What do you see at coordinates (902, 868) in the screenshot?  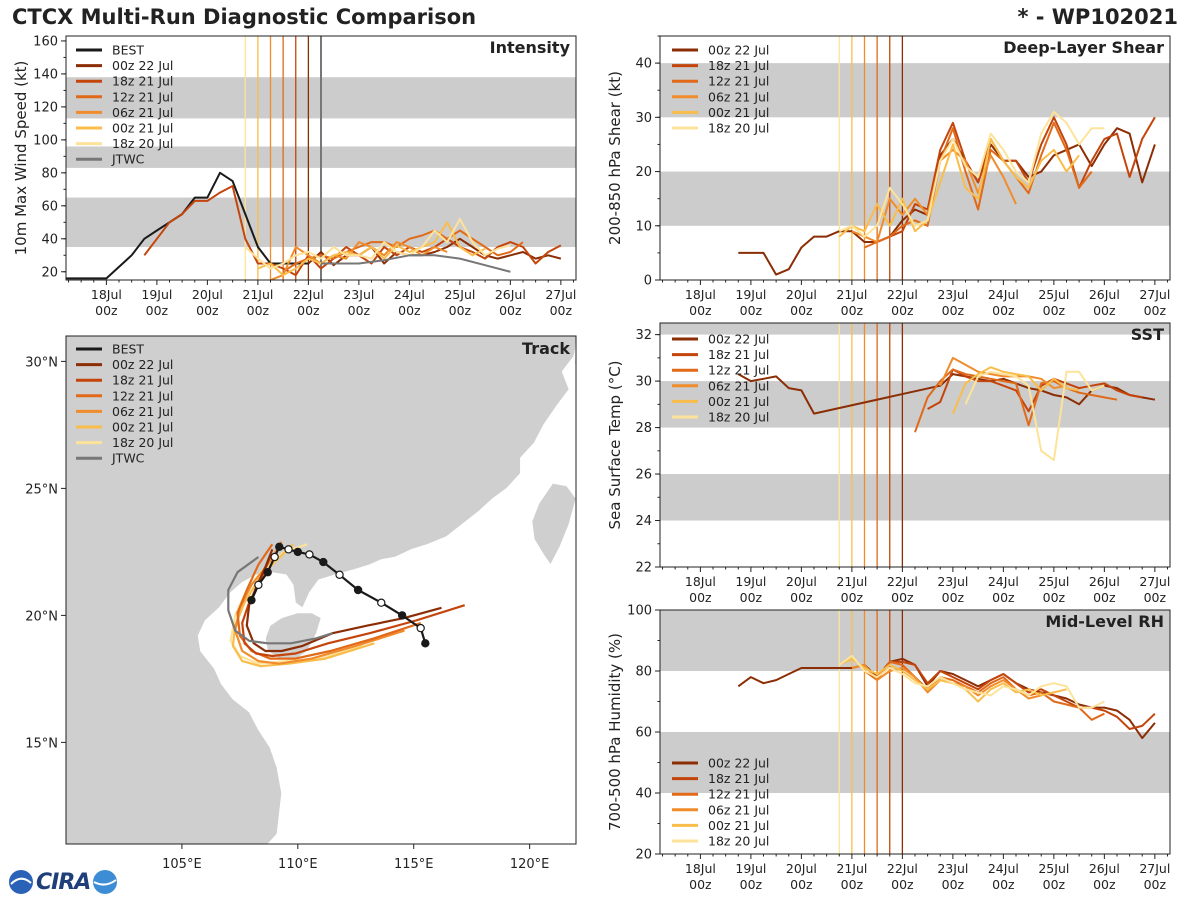 I see `x-tick-label: 22Jul` at bounding box center [902, 868].